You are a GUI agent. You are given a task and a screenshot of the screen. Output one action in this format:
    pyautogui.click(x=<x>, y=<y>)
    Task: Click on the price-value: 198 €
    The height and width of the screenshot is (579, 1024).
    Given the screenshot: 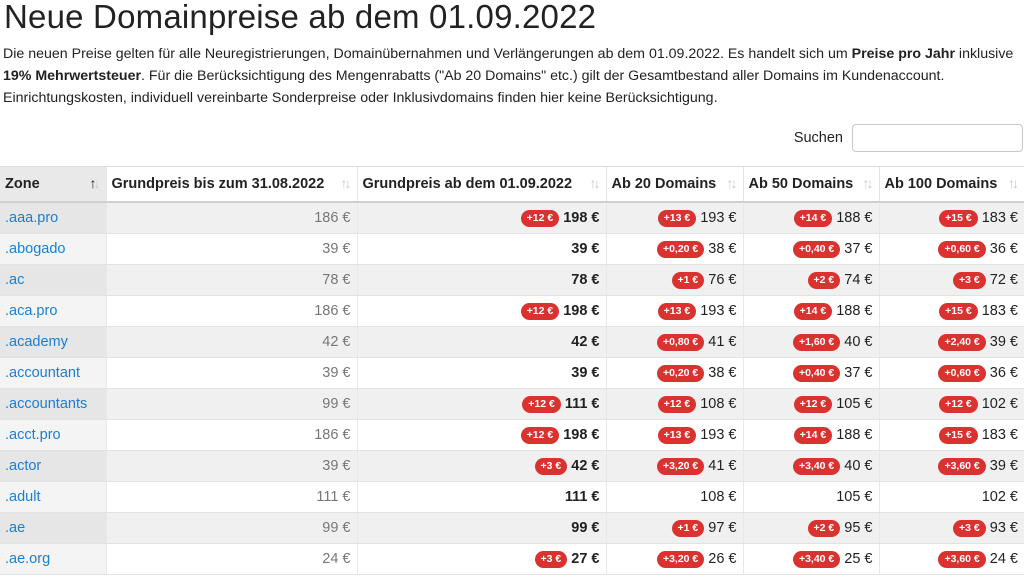 What is the action you would take?
    pyautogui.click(x=581, y=434)
    